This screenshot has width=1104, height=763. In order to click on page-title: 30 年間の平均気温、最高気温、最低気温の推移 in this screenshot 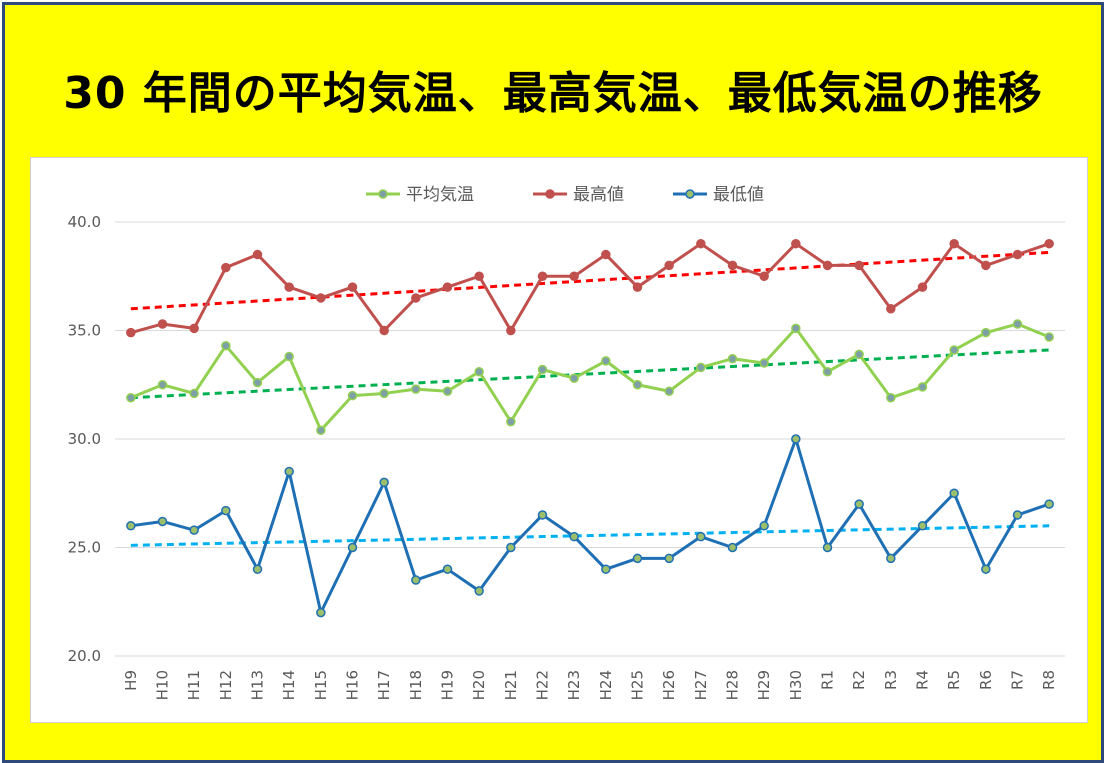, I will do `click(553, 93)`.